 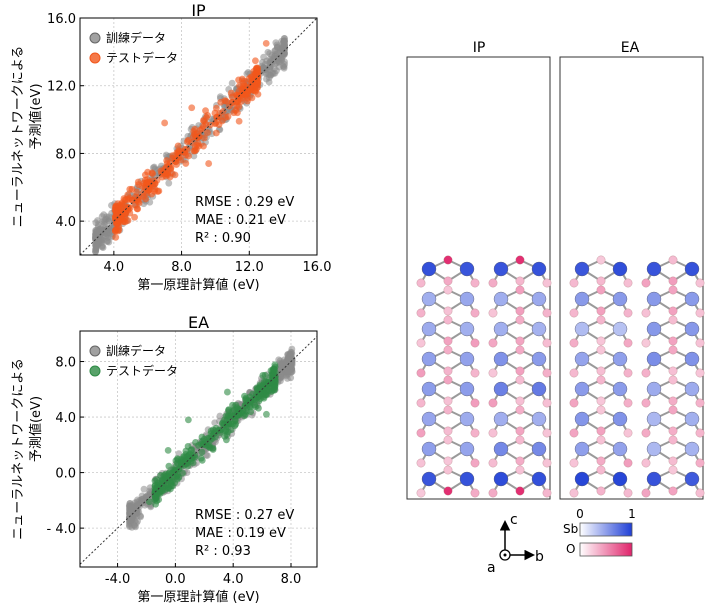 I want to click on series-test, so click(x=186, y=149).